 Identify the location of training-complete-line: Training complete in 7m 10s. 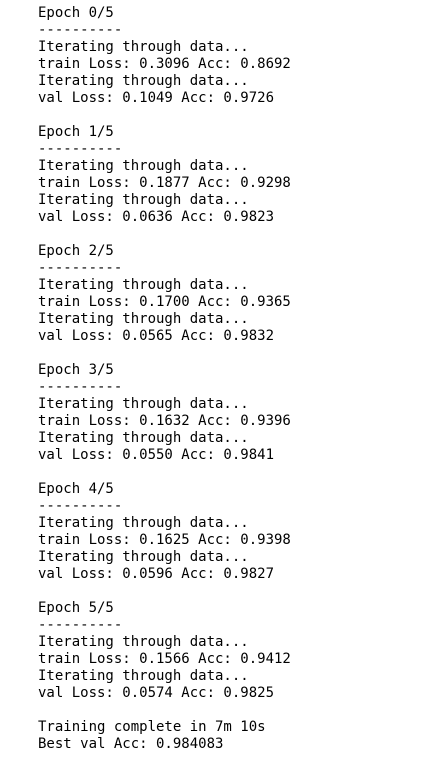
(152, 727).